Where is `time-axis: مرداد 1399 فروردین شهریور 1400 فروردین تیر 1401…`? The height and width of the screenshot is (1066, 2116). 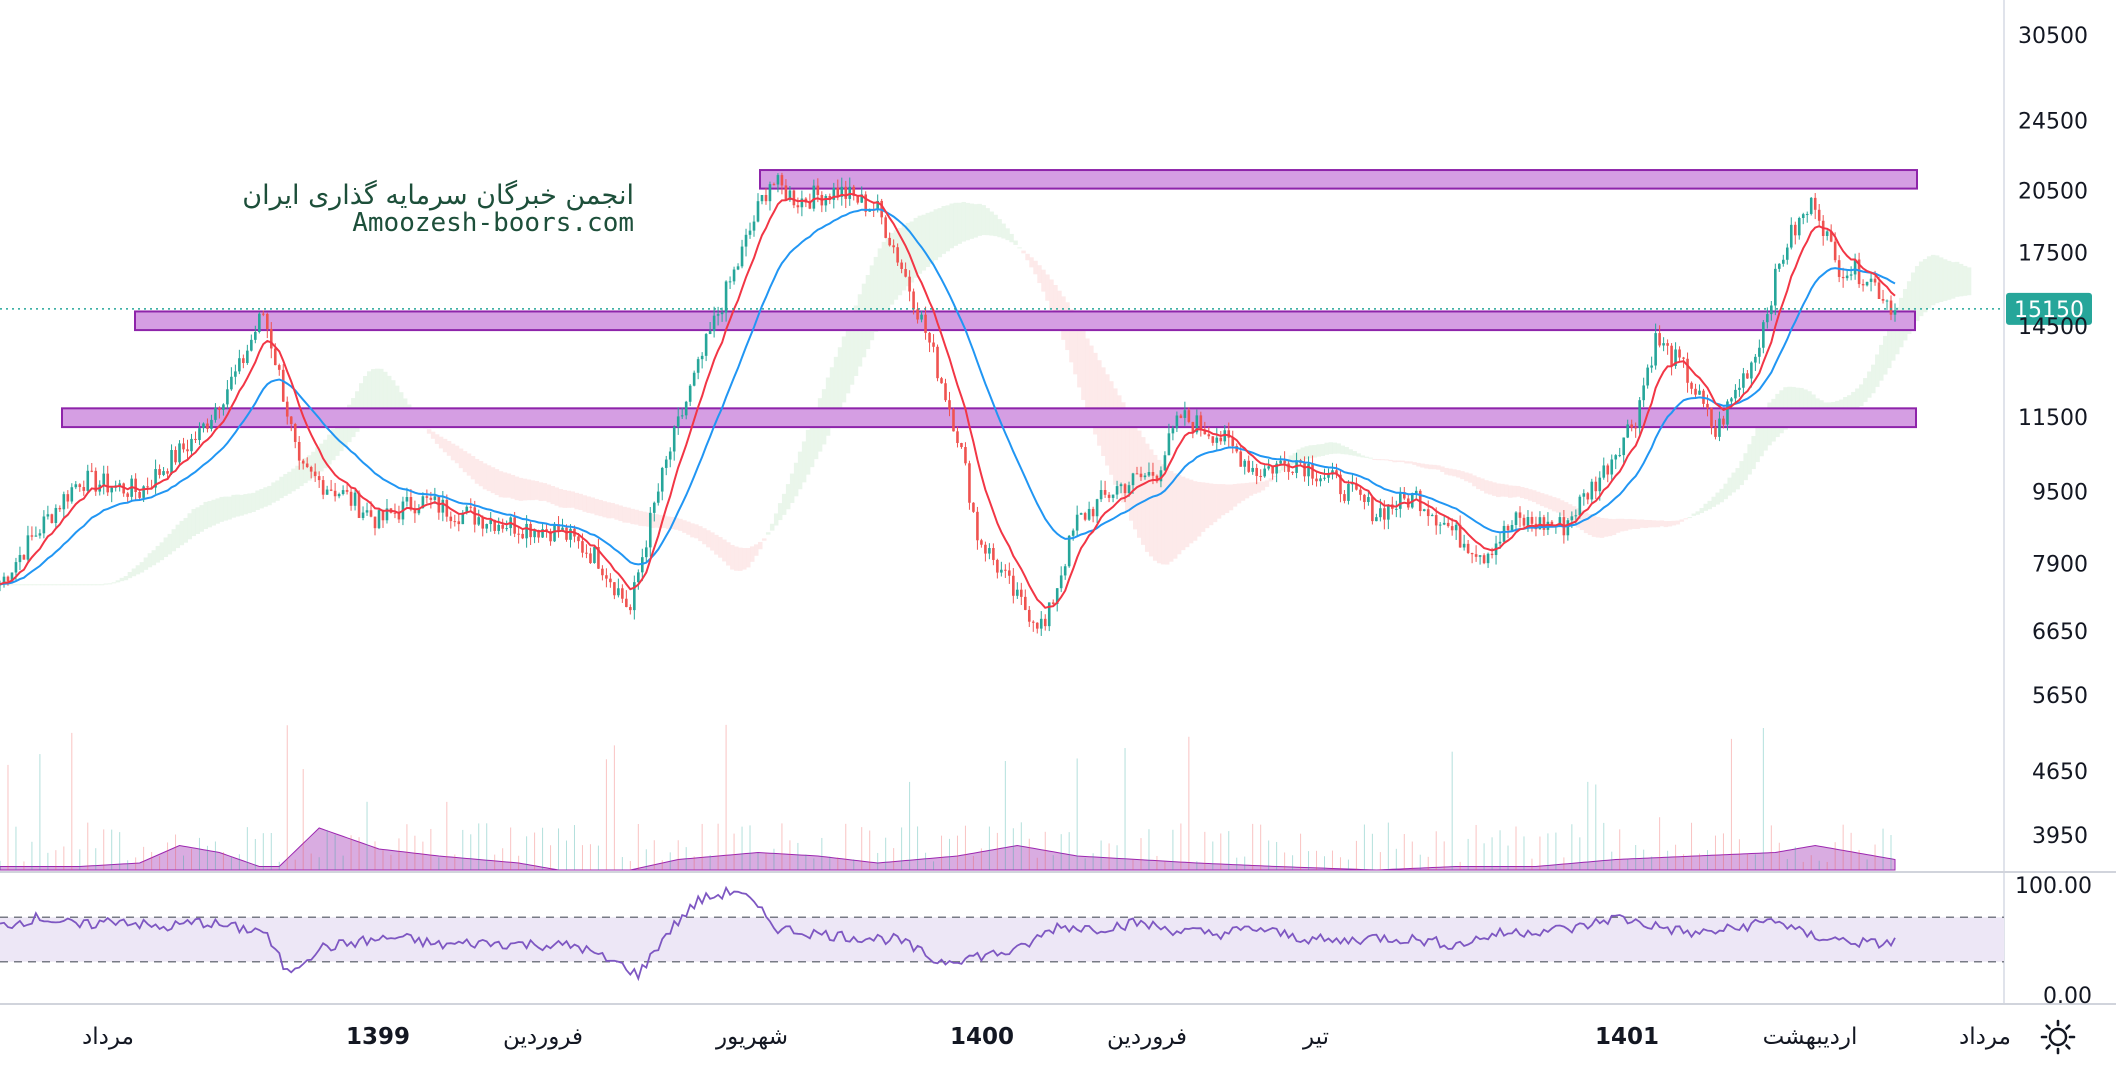
time-axis: مرداد 1399 فروردین شهریور 1400 فروردین تیر 1401… is located at coordinates (1046, 1037).